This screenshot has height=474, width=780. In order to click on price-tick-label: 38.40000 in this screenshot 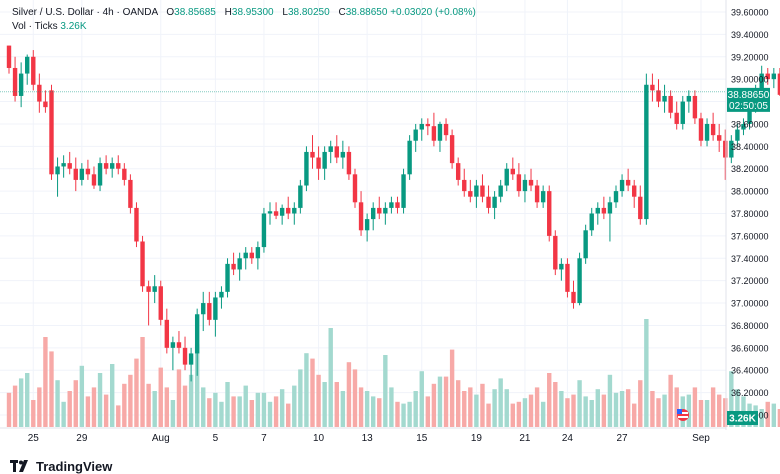, I will do `click(750, 147)`.